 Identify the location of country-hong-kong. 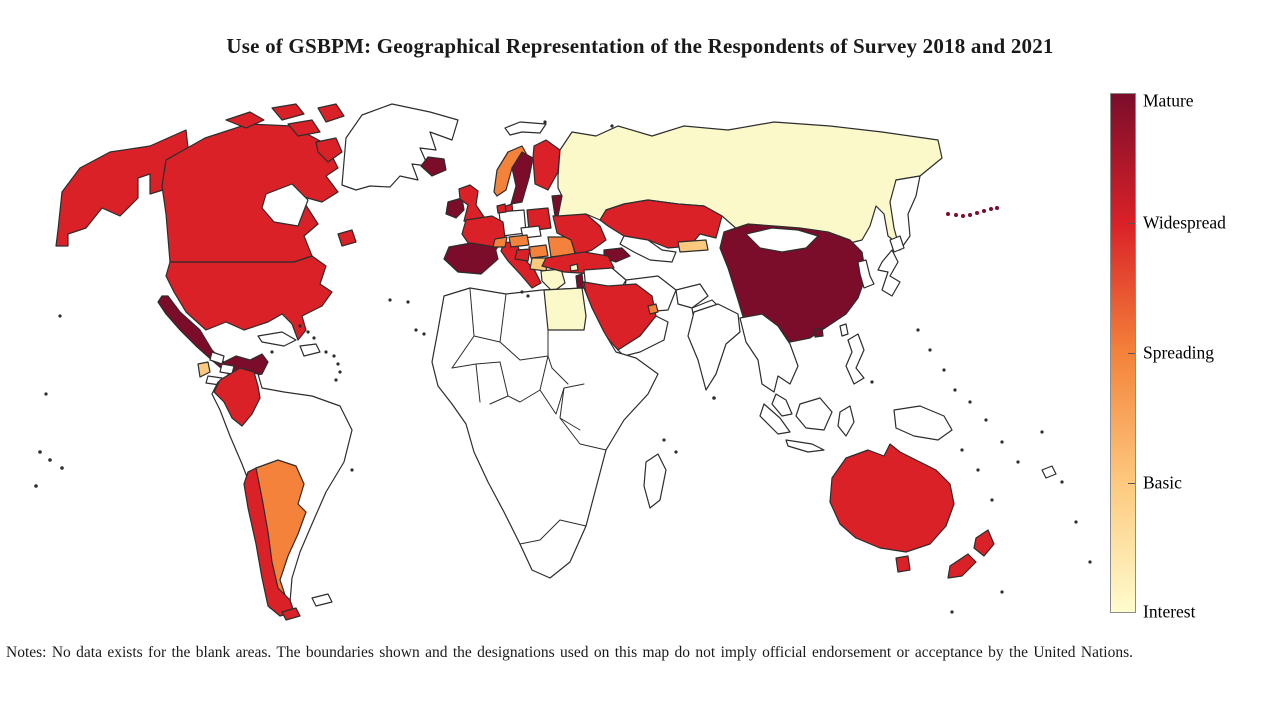
(818, 332).